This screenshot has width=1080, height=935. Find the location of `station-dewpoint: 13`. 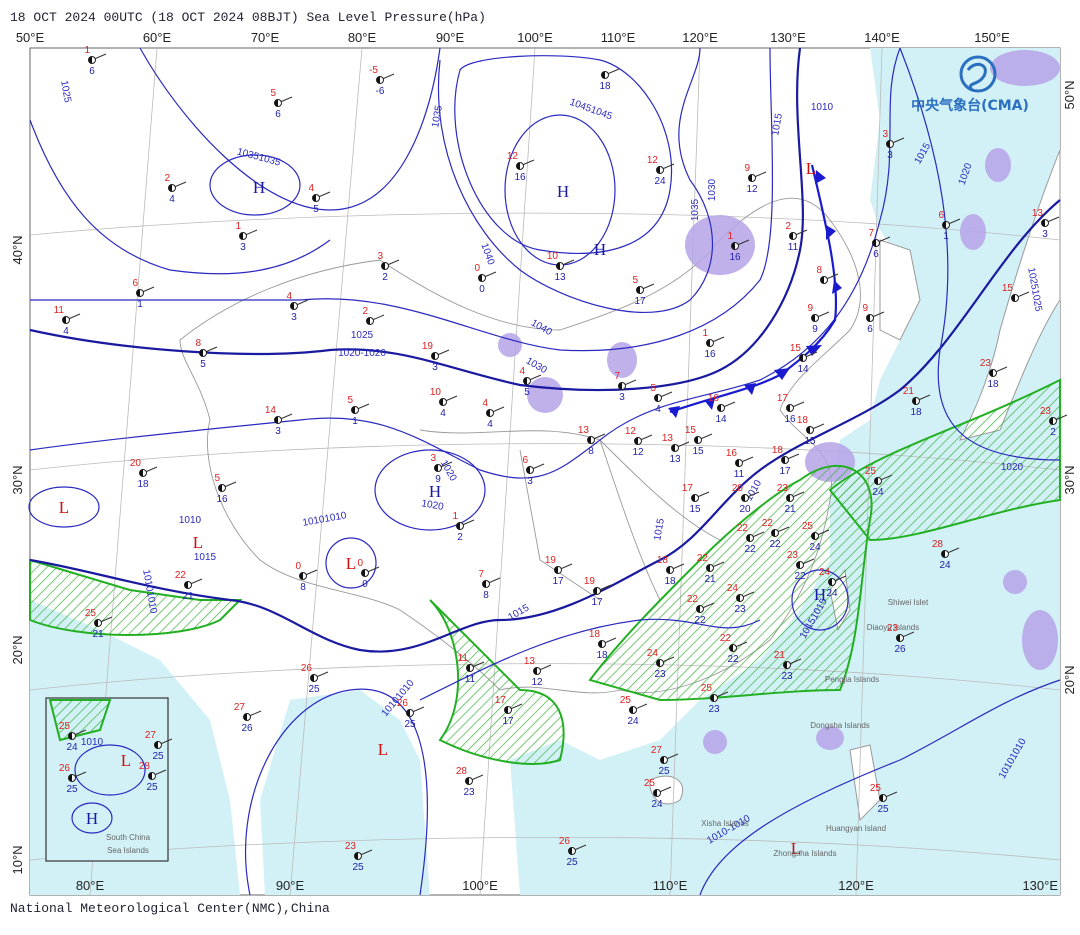

station-dewpoint: 13 is located at coordinates (675, 459).